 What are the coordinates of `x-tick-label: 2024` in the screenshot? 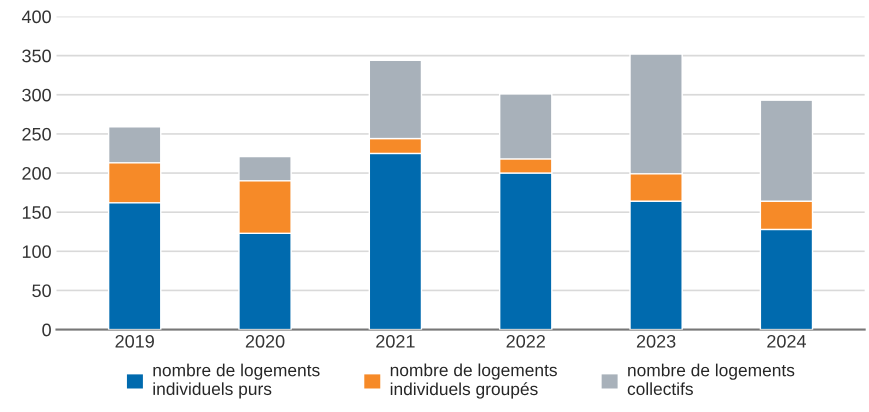 It's located at (786, 341).